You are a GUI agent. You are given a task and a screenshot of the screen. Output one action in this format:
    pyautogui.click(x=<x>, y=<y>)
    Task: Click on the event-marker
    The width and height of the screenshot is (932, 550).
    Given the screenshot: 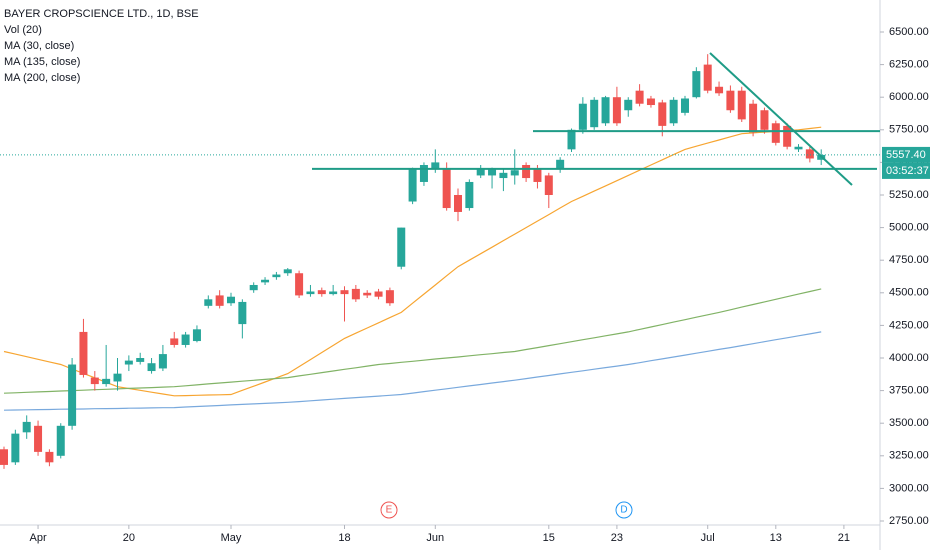 What is the action you would take?
    pyautogui.click(x=624, y=510)
    